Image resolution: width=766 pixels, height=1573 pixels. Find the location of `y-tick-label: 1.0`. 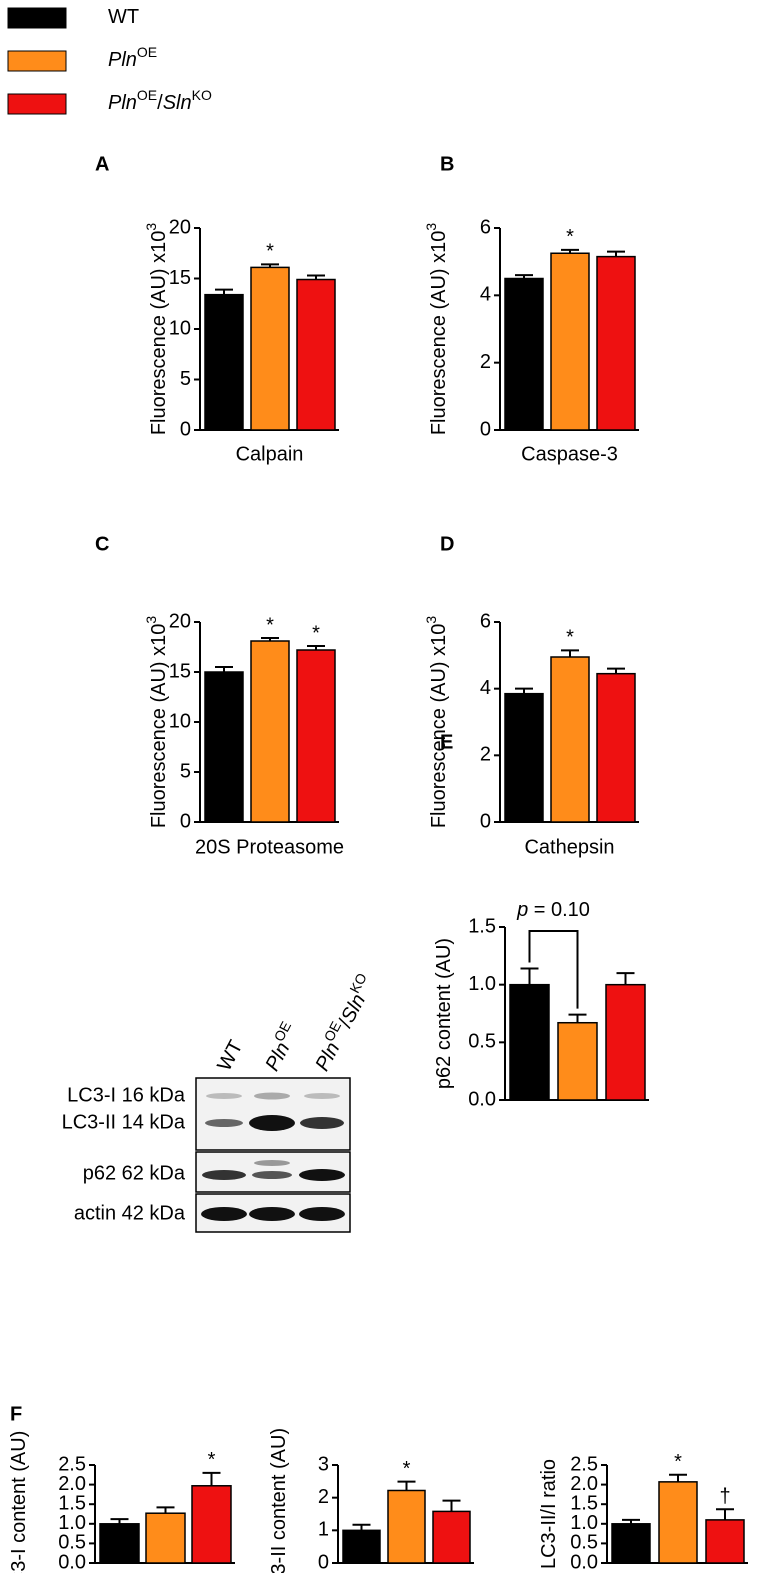

y-tick-label: 1.0 is located at coordinates (482, 984).